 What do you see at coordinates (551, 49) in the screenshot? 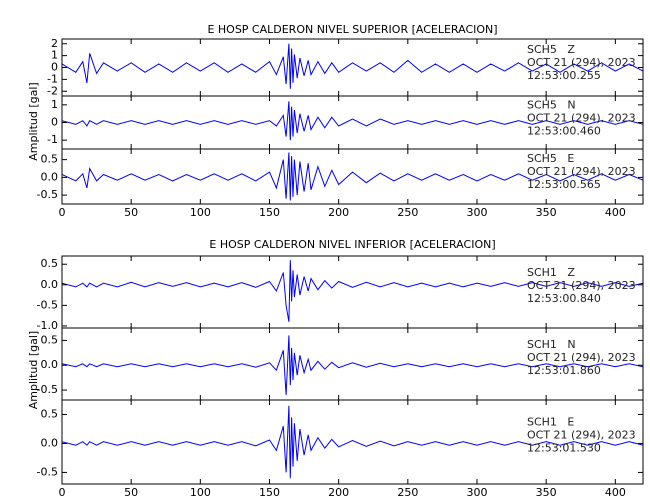
I see `station-label: SCH5 Z` at bounding box center [551, 49].